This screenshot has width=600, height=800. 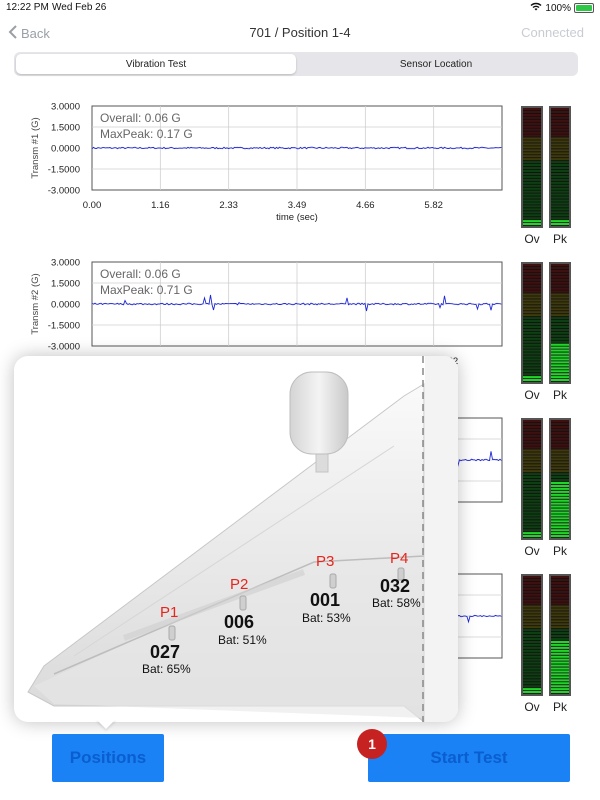 What do you see at coordinates (92, 205) in the screenshot?
I see `x-tick-label: 0.00` at bounding box center [92, 205].